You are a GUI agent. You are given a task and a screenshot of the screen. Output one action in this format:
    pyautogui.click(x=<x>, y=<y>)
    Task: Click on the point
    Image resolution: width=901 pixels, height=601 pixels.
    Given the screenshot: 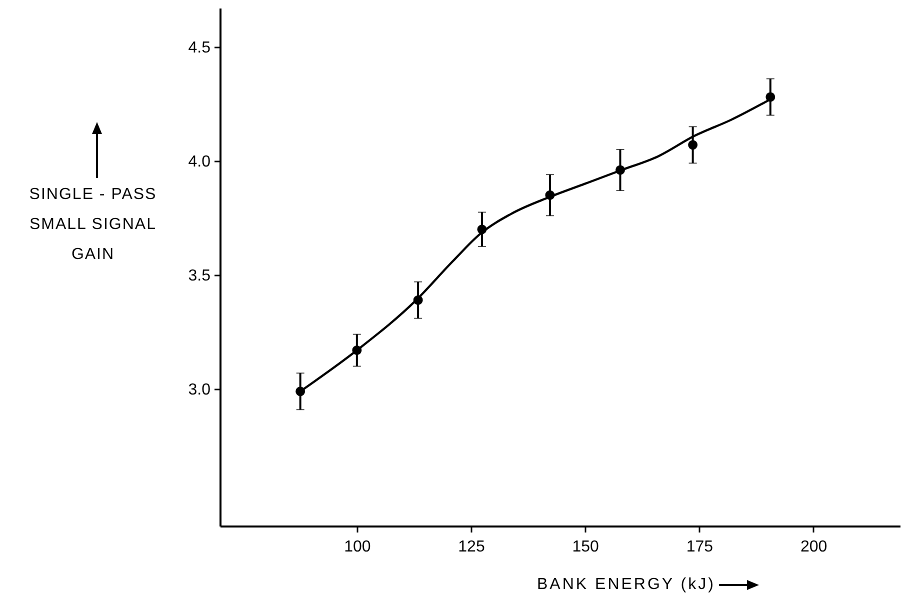 What is the action you would take?
    pyautogui.click(x=693, y=145)
    